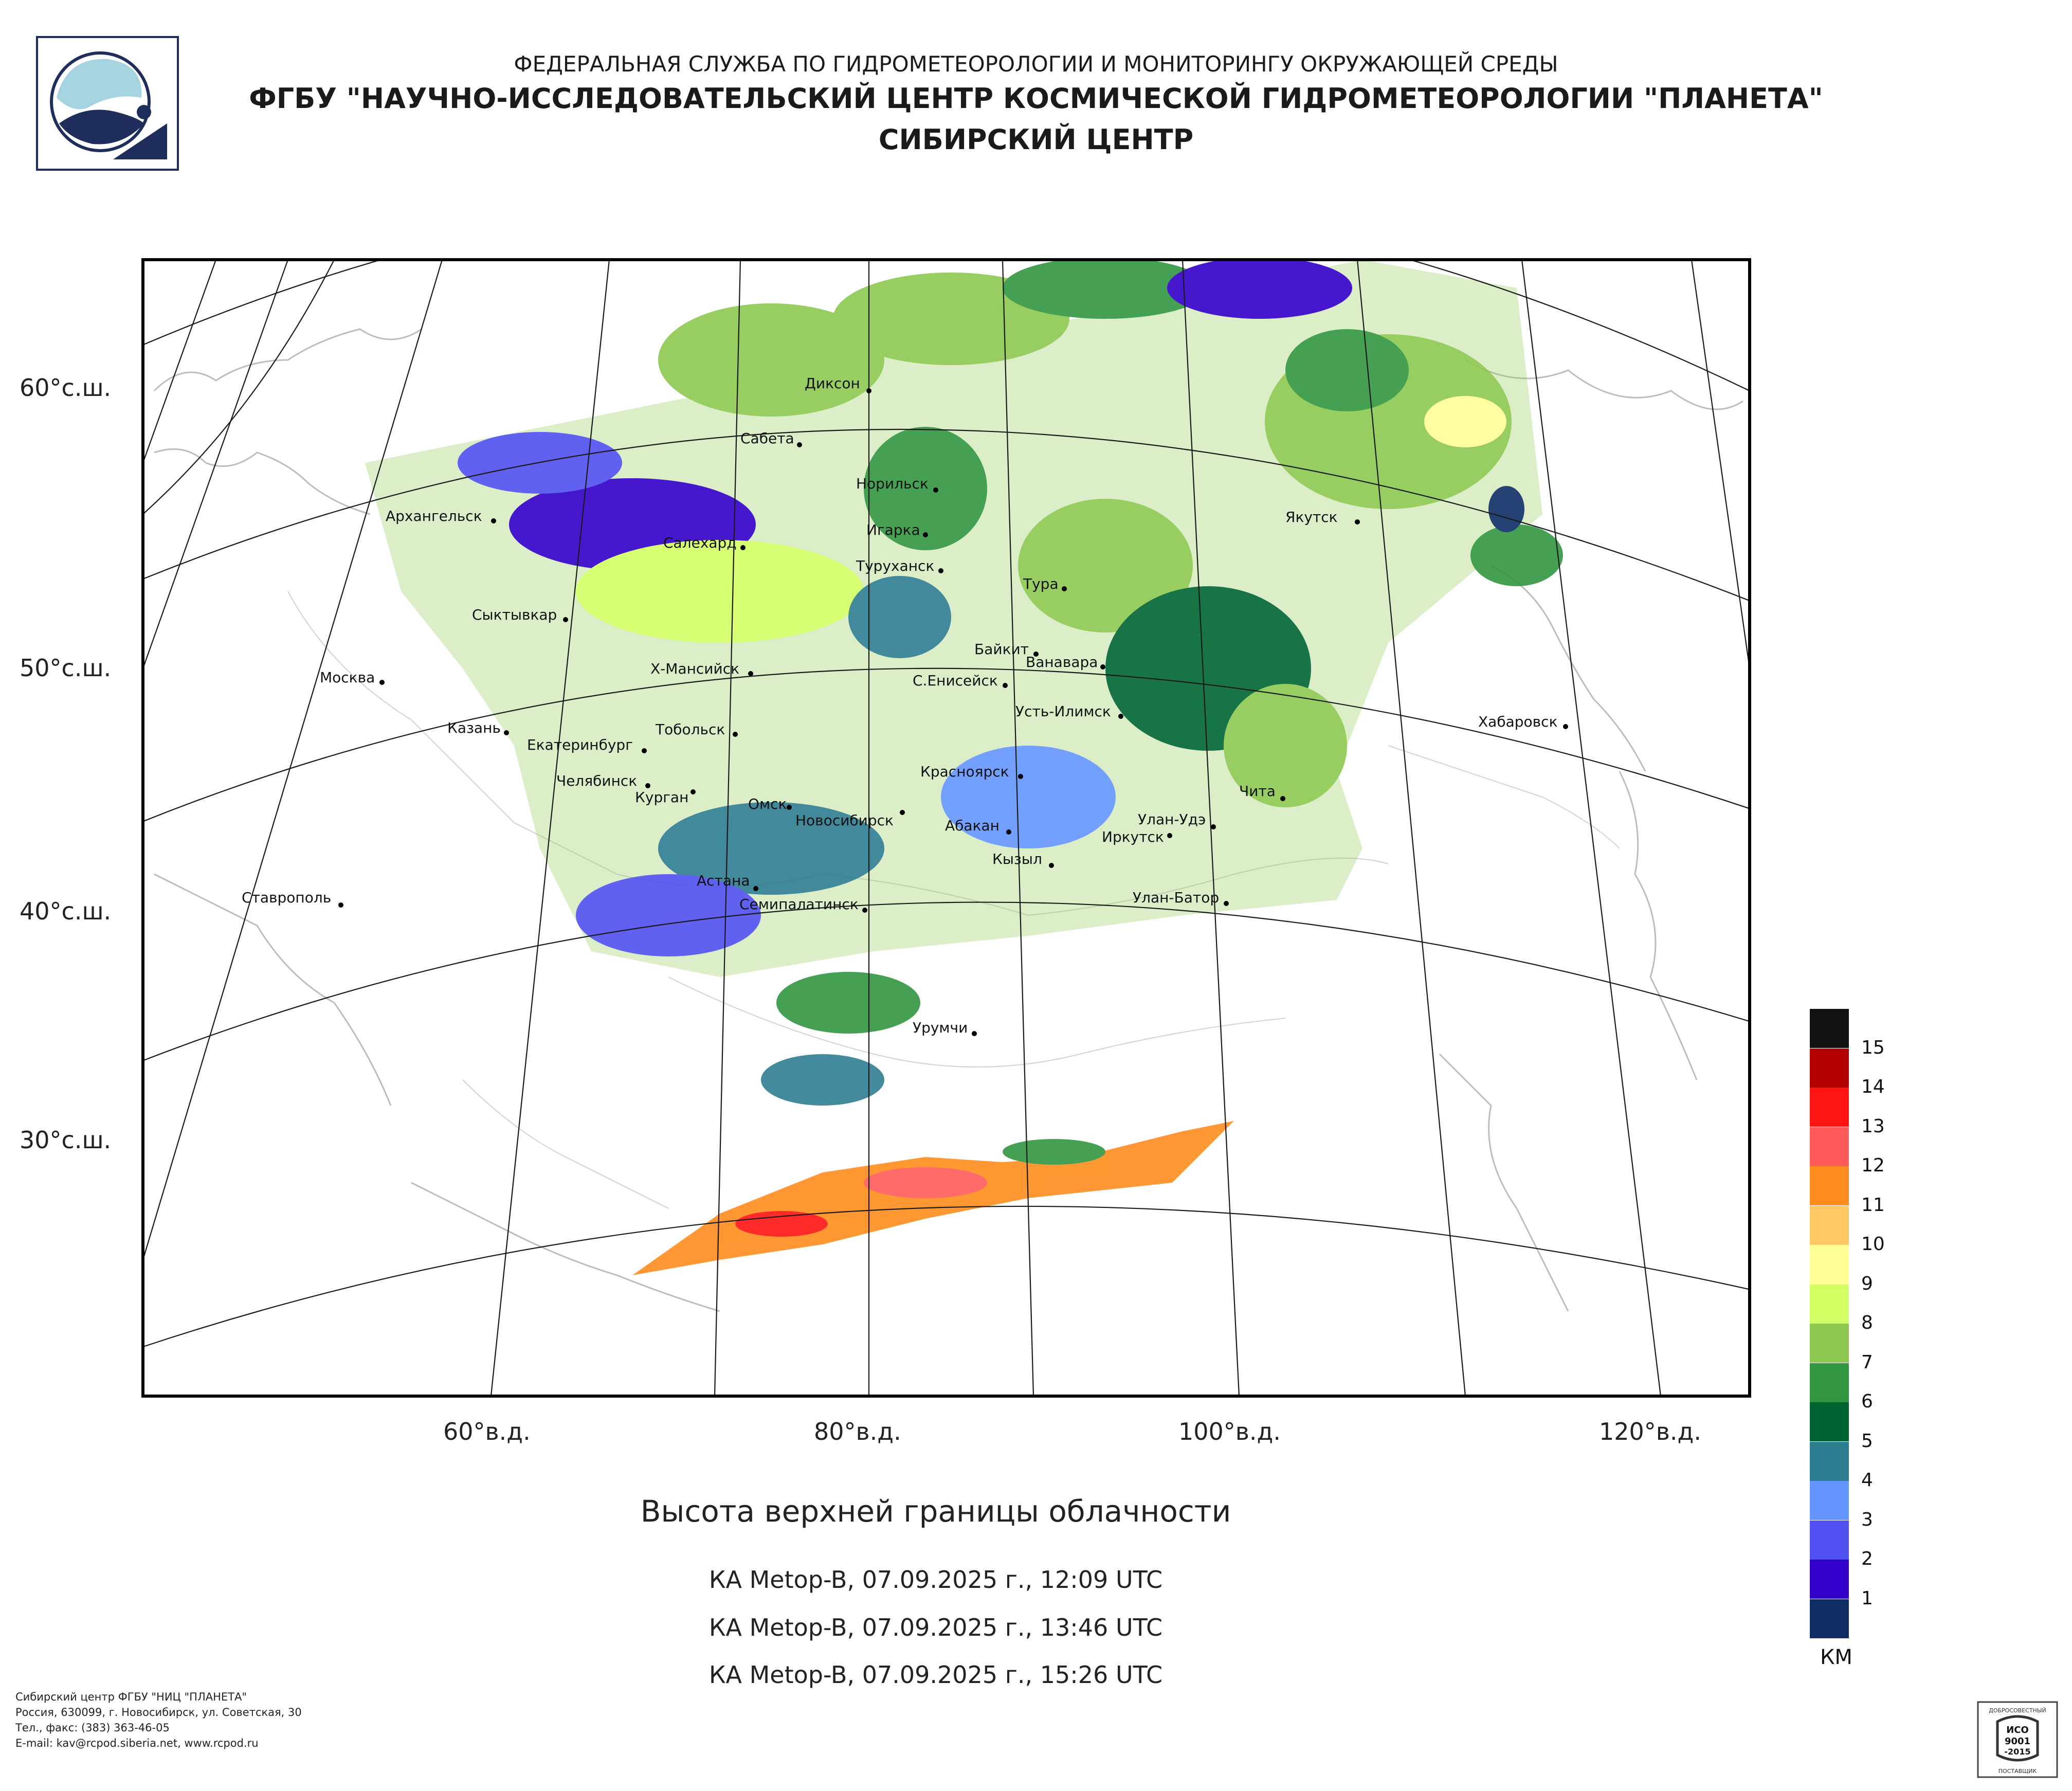  What do you see at coordinates (1836, 1657) in the screenshot?
I see `legend-units: КМ` at bounding box center [1836, 1657].